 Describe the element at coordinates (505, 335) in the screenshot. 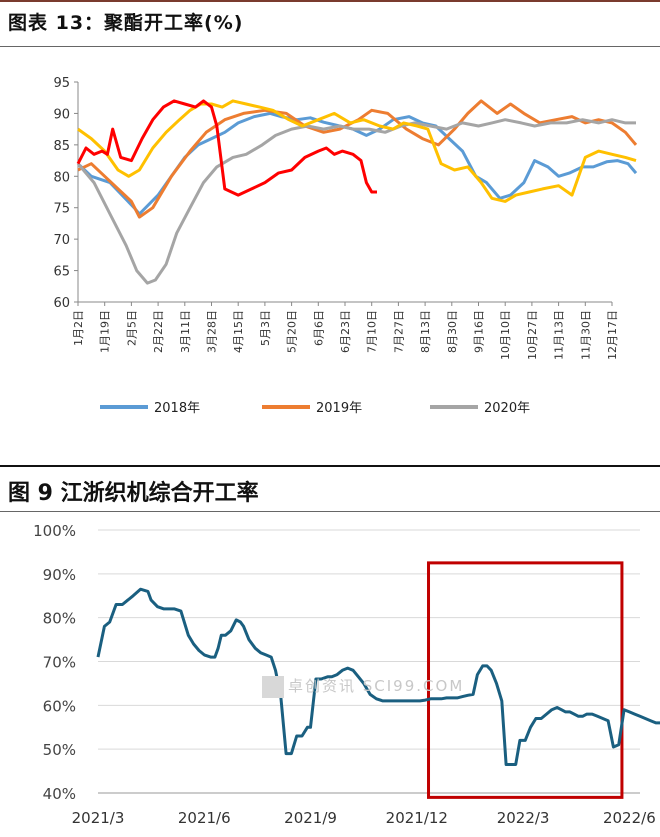

I see `x-tick-label: 10月10日` at that location.